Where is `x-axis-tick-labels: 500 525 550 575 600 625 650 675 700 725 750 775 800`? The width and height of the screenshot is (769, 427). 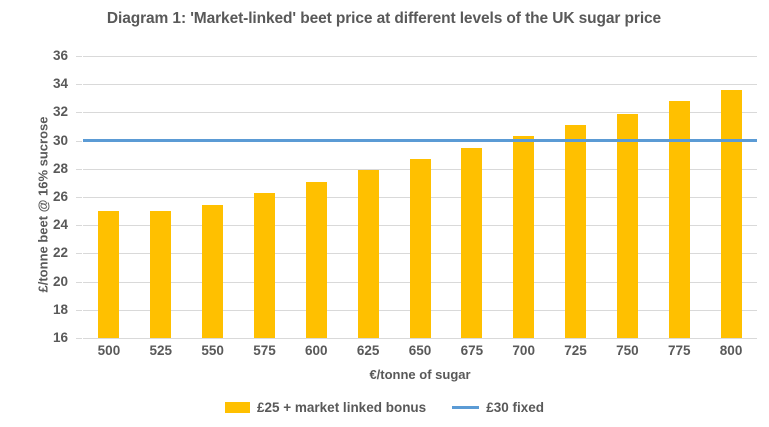
x-axis-tick-labels: 500 525 550 575 600 625 650 675 700 725 750 775 800 is located at coordinates (420, 353).